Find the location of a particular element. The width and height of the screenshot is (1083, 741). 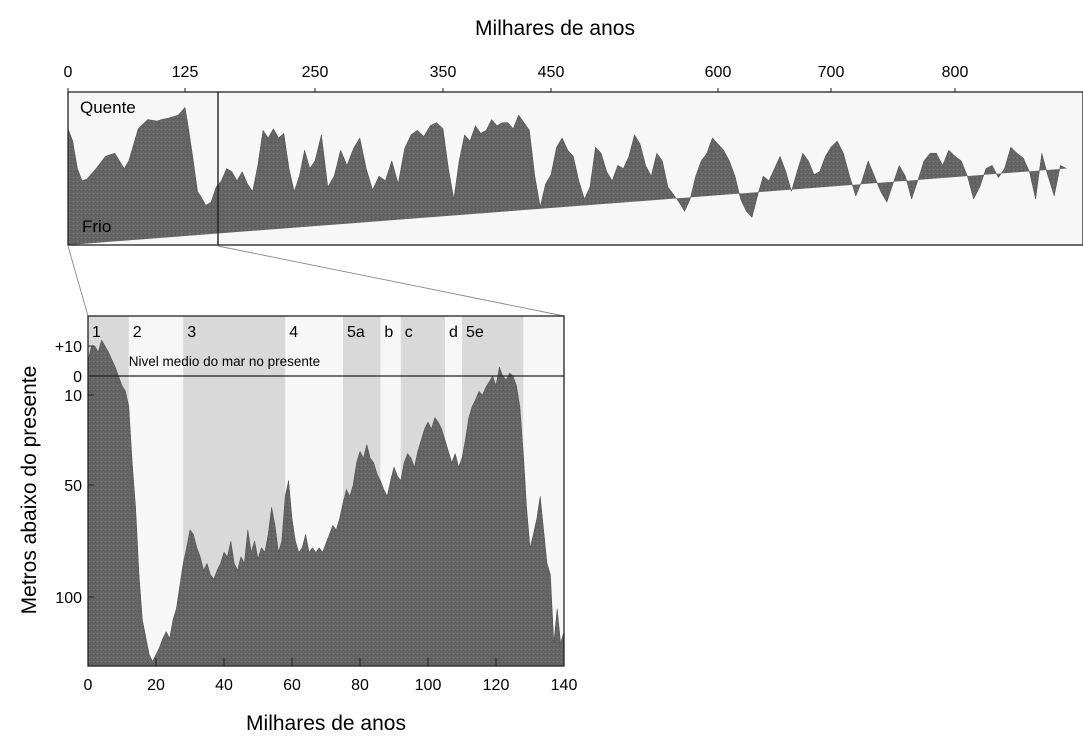

stage-label: 4 is located at coordinates (293, 332).